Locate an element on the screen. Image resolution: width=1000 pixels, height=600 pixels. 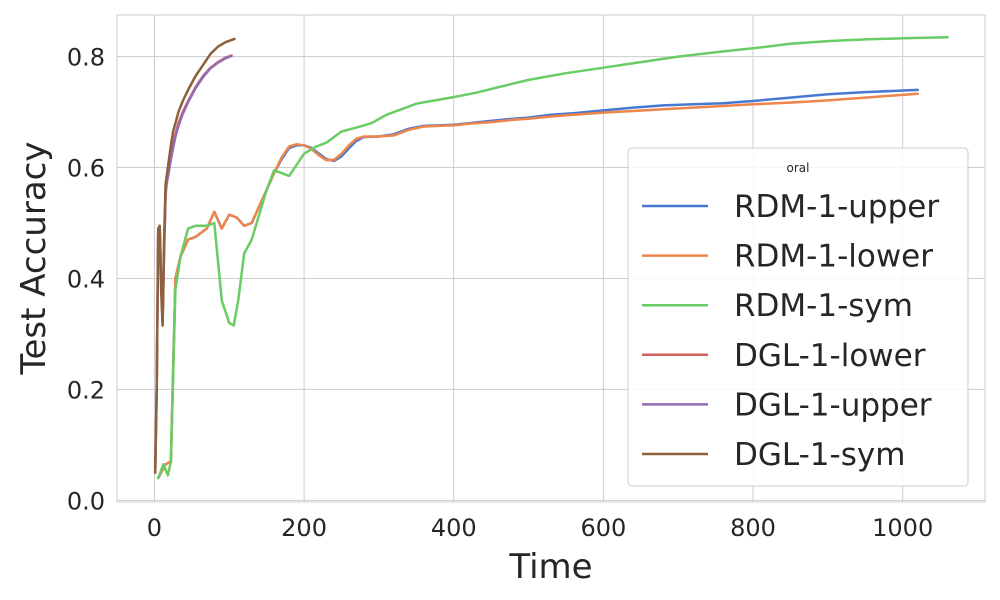
y-tick-label: 0.0 is located at coordinates (86, 501).